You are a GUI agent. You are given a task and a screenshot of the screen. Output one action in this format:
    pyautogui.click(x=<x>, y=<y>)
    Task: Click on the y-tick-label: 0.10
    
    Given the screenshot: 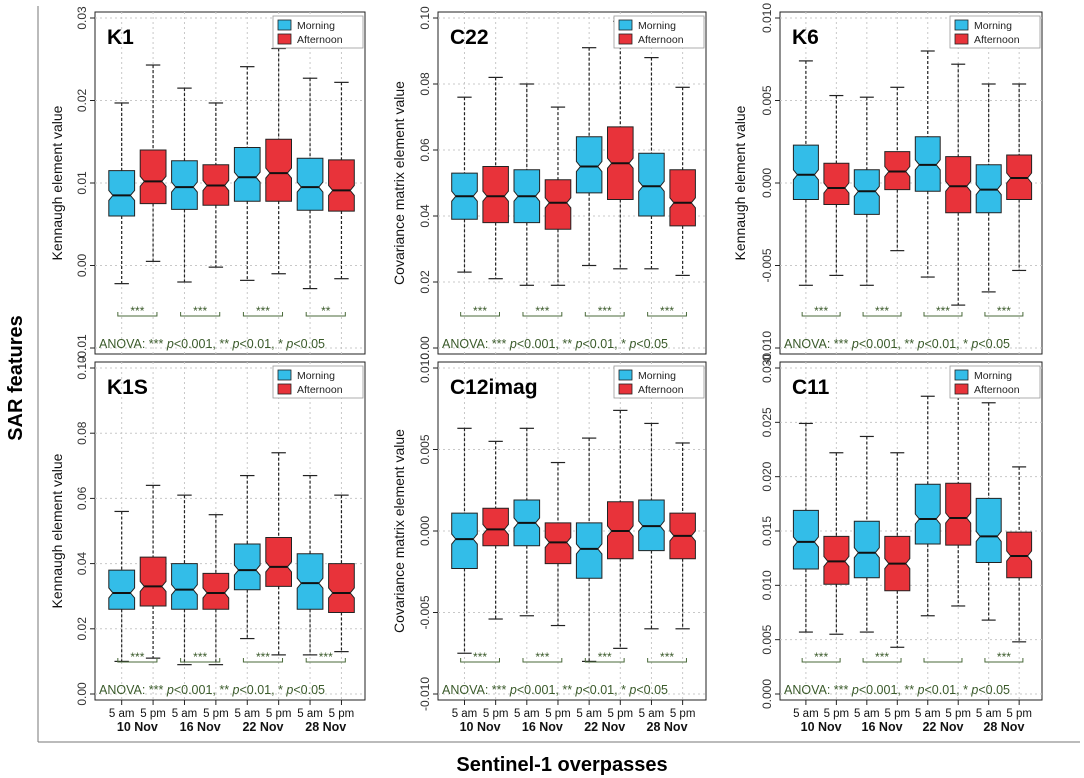 What is the action you would take?
    pyautogui.click(x=82, y=368)
    